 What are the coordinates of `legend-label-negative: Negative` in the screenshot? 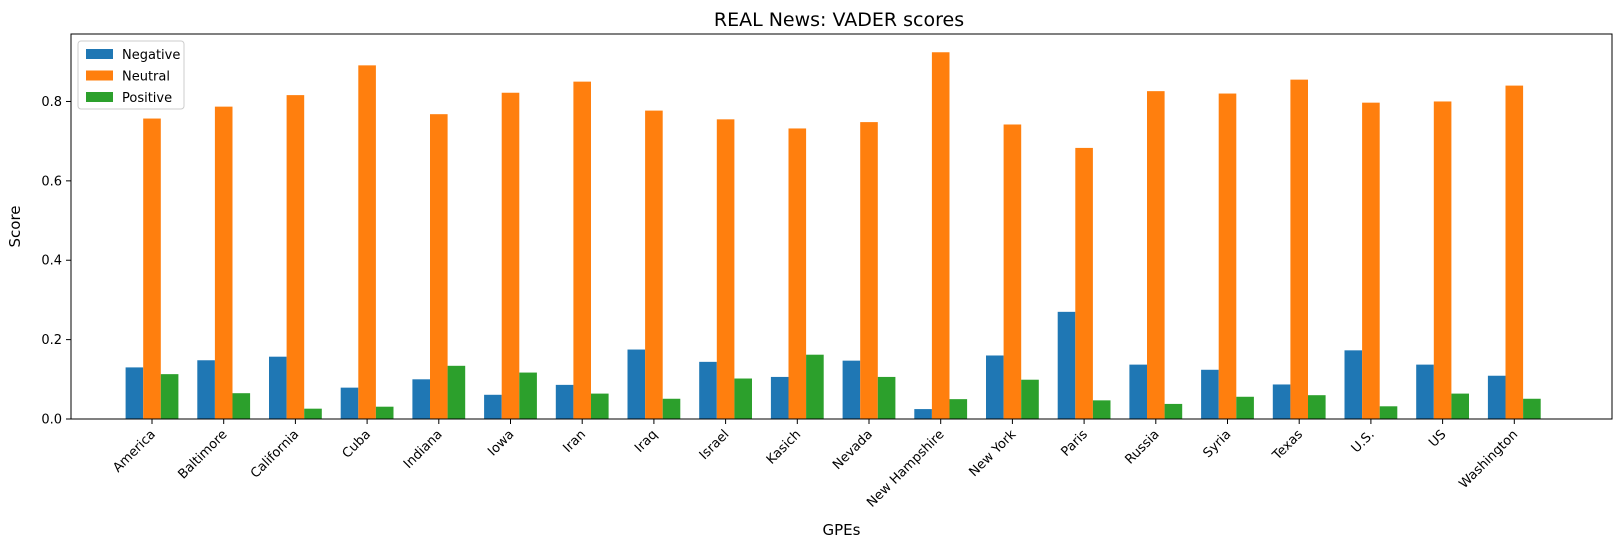 It's located at (151, 55).